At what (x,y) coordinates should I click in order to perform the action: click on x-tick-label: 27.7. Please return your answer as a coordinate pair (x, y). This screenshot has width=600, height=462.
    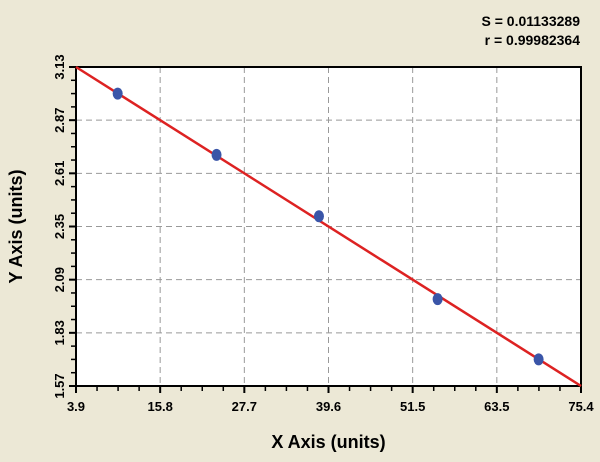
    Looking at the image, I should click on (244, 406).